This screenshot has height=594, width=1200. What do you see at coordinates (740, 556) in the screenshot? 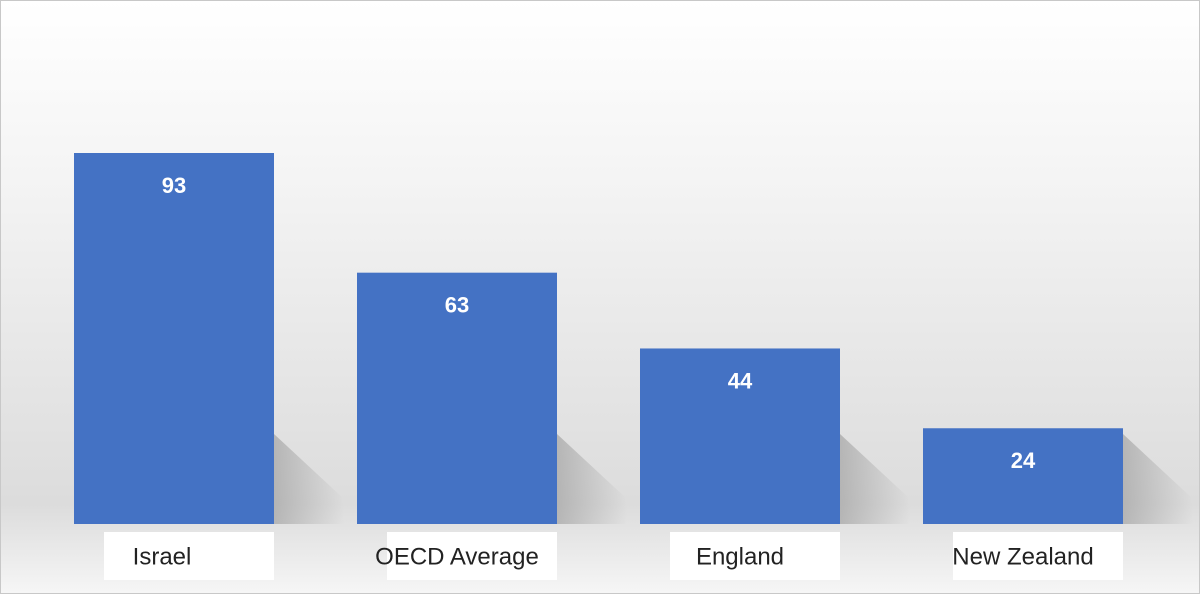
I see `x-tick-label: England` at bounding box center [740, 556].